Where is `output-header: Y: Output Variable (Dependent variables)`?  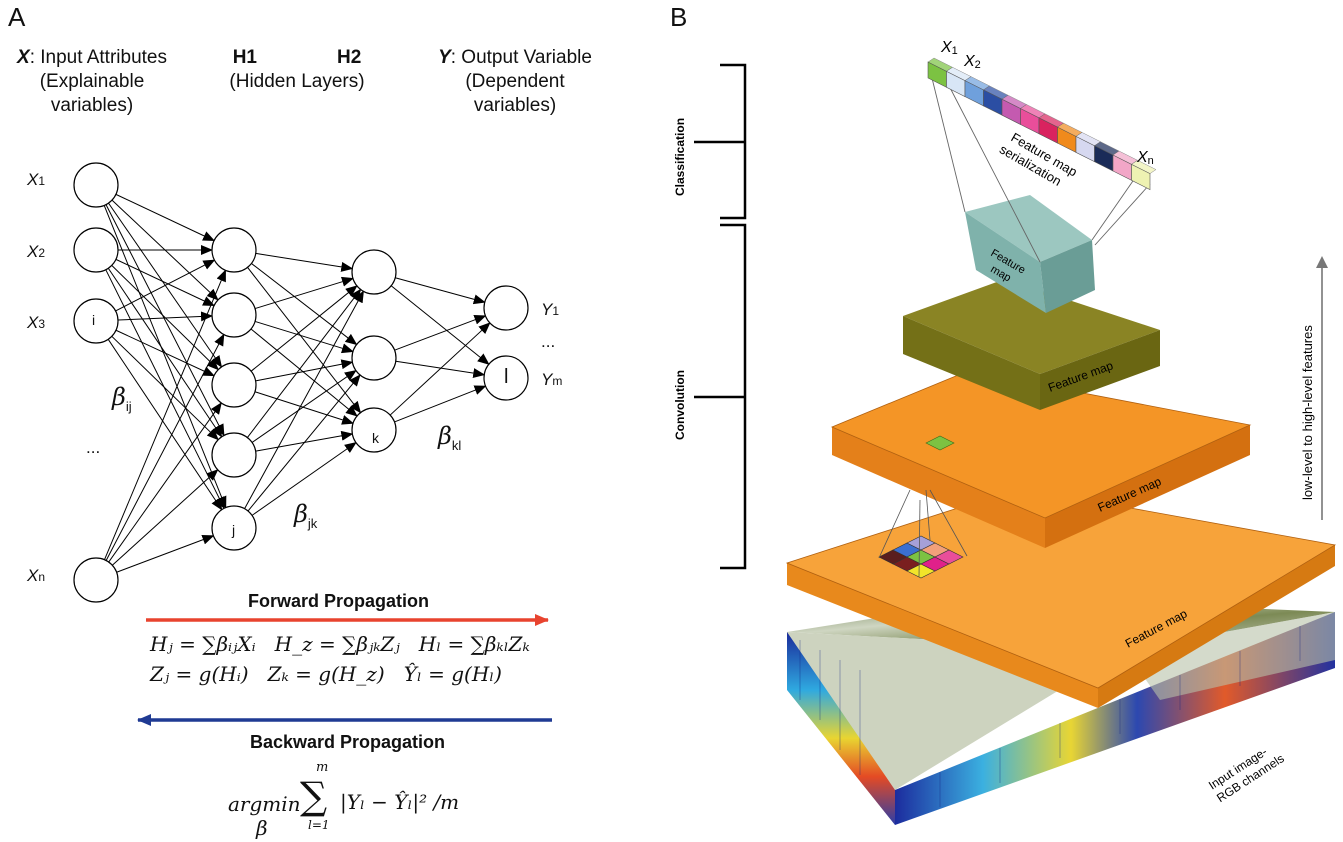
output-header: Y: Output Variable (Dependent variables) is located at coordinates (515, 81).